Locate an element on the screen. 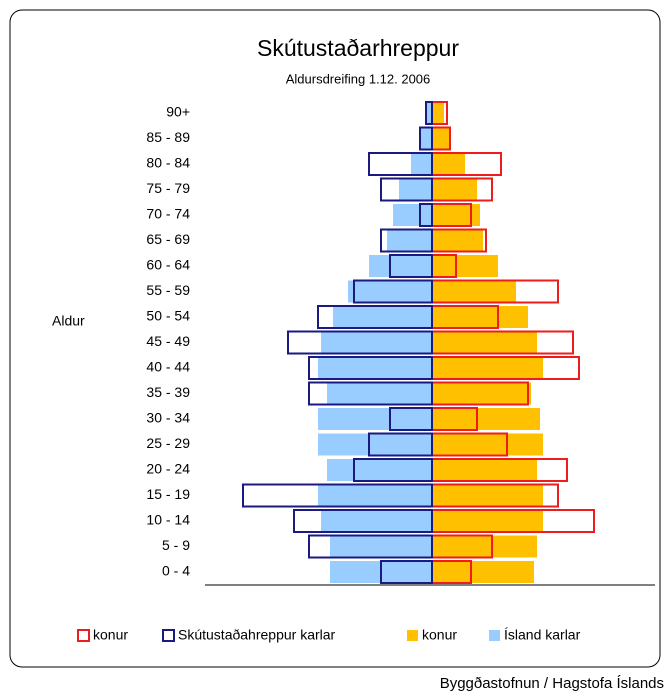 Image resolution: width=670 pixels, height=694 pixels. y-tick-label: 70 - 74 is located at coordinates (168, 214).